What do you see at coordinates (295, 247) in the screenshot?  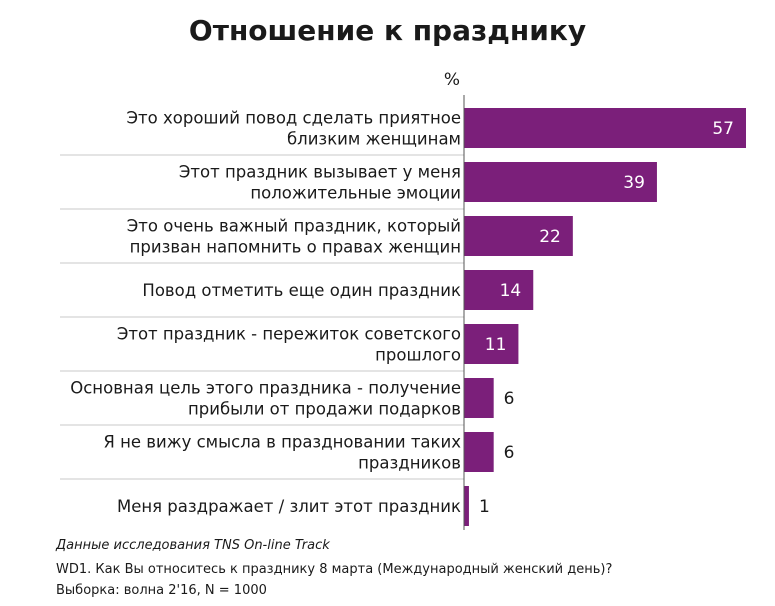 I see `category-label: призван напомнить о правах женщин` at bounding box center [295, 247].